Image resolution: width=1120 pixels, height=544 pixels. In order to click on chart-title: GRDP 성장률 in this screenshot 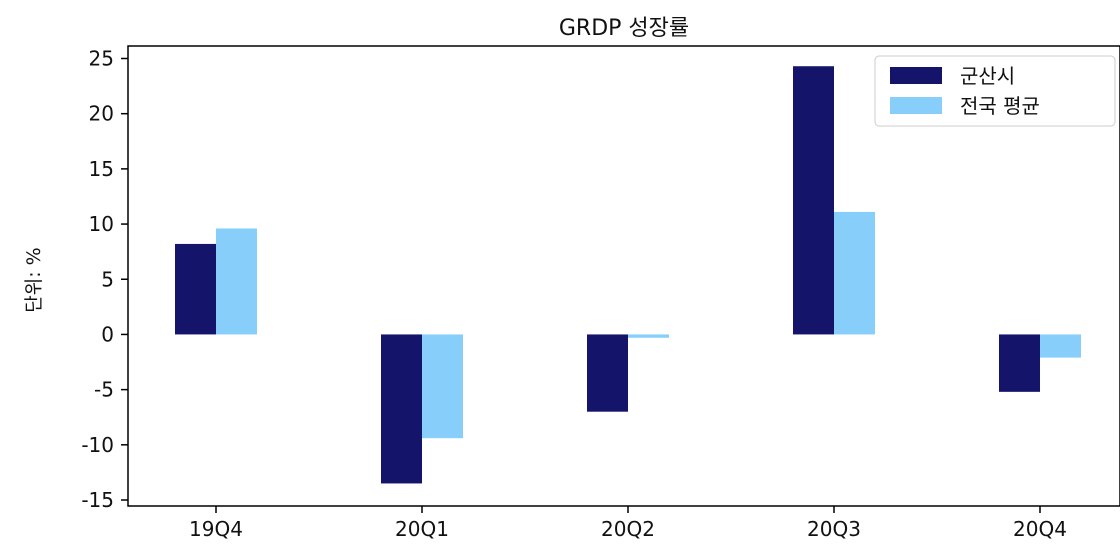, I will do `click(624, 28)`.